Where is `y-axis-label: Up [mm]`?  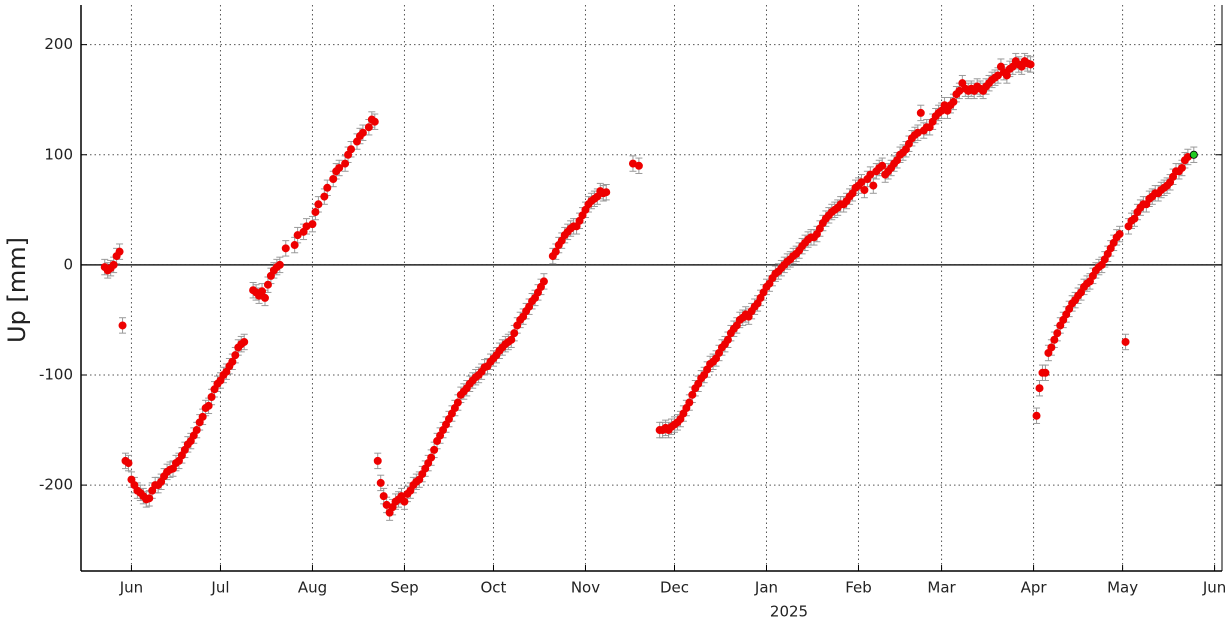 y-axis-label: Up [mm] is located at coordinates (17, 290).